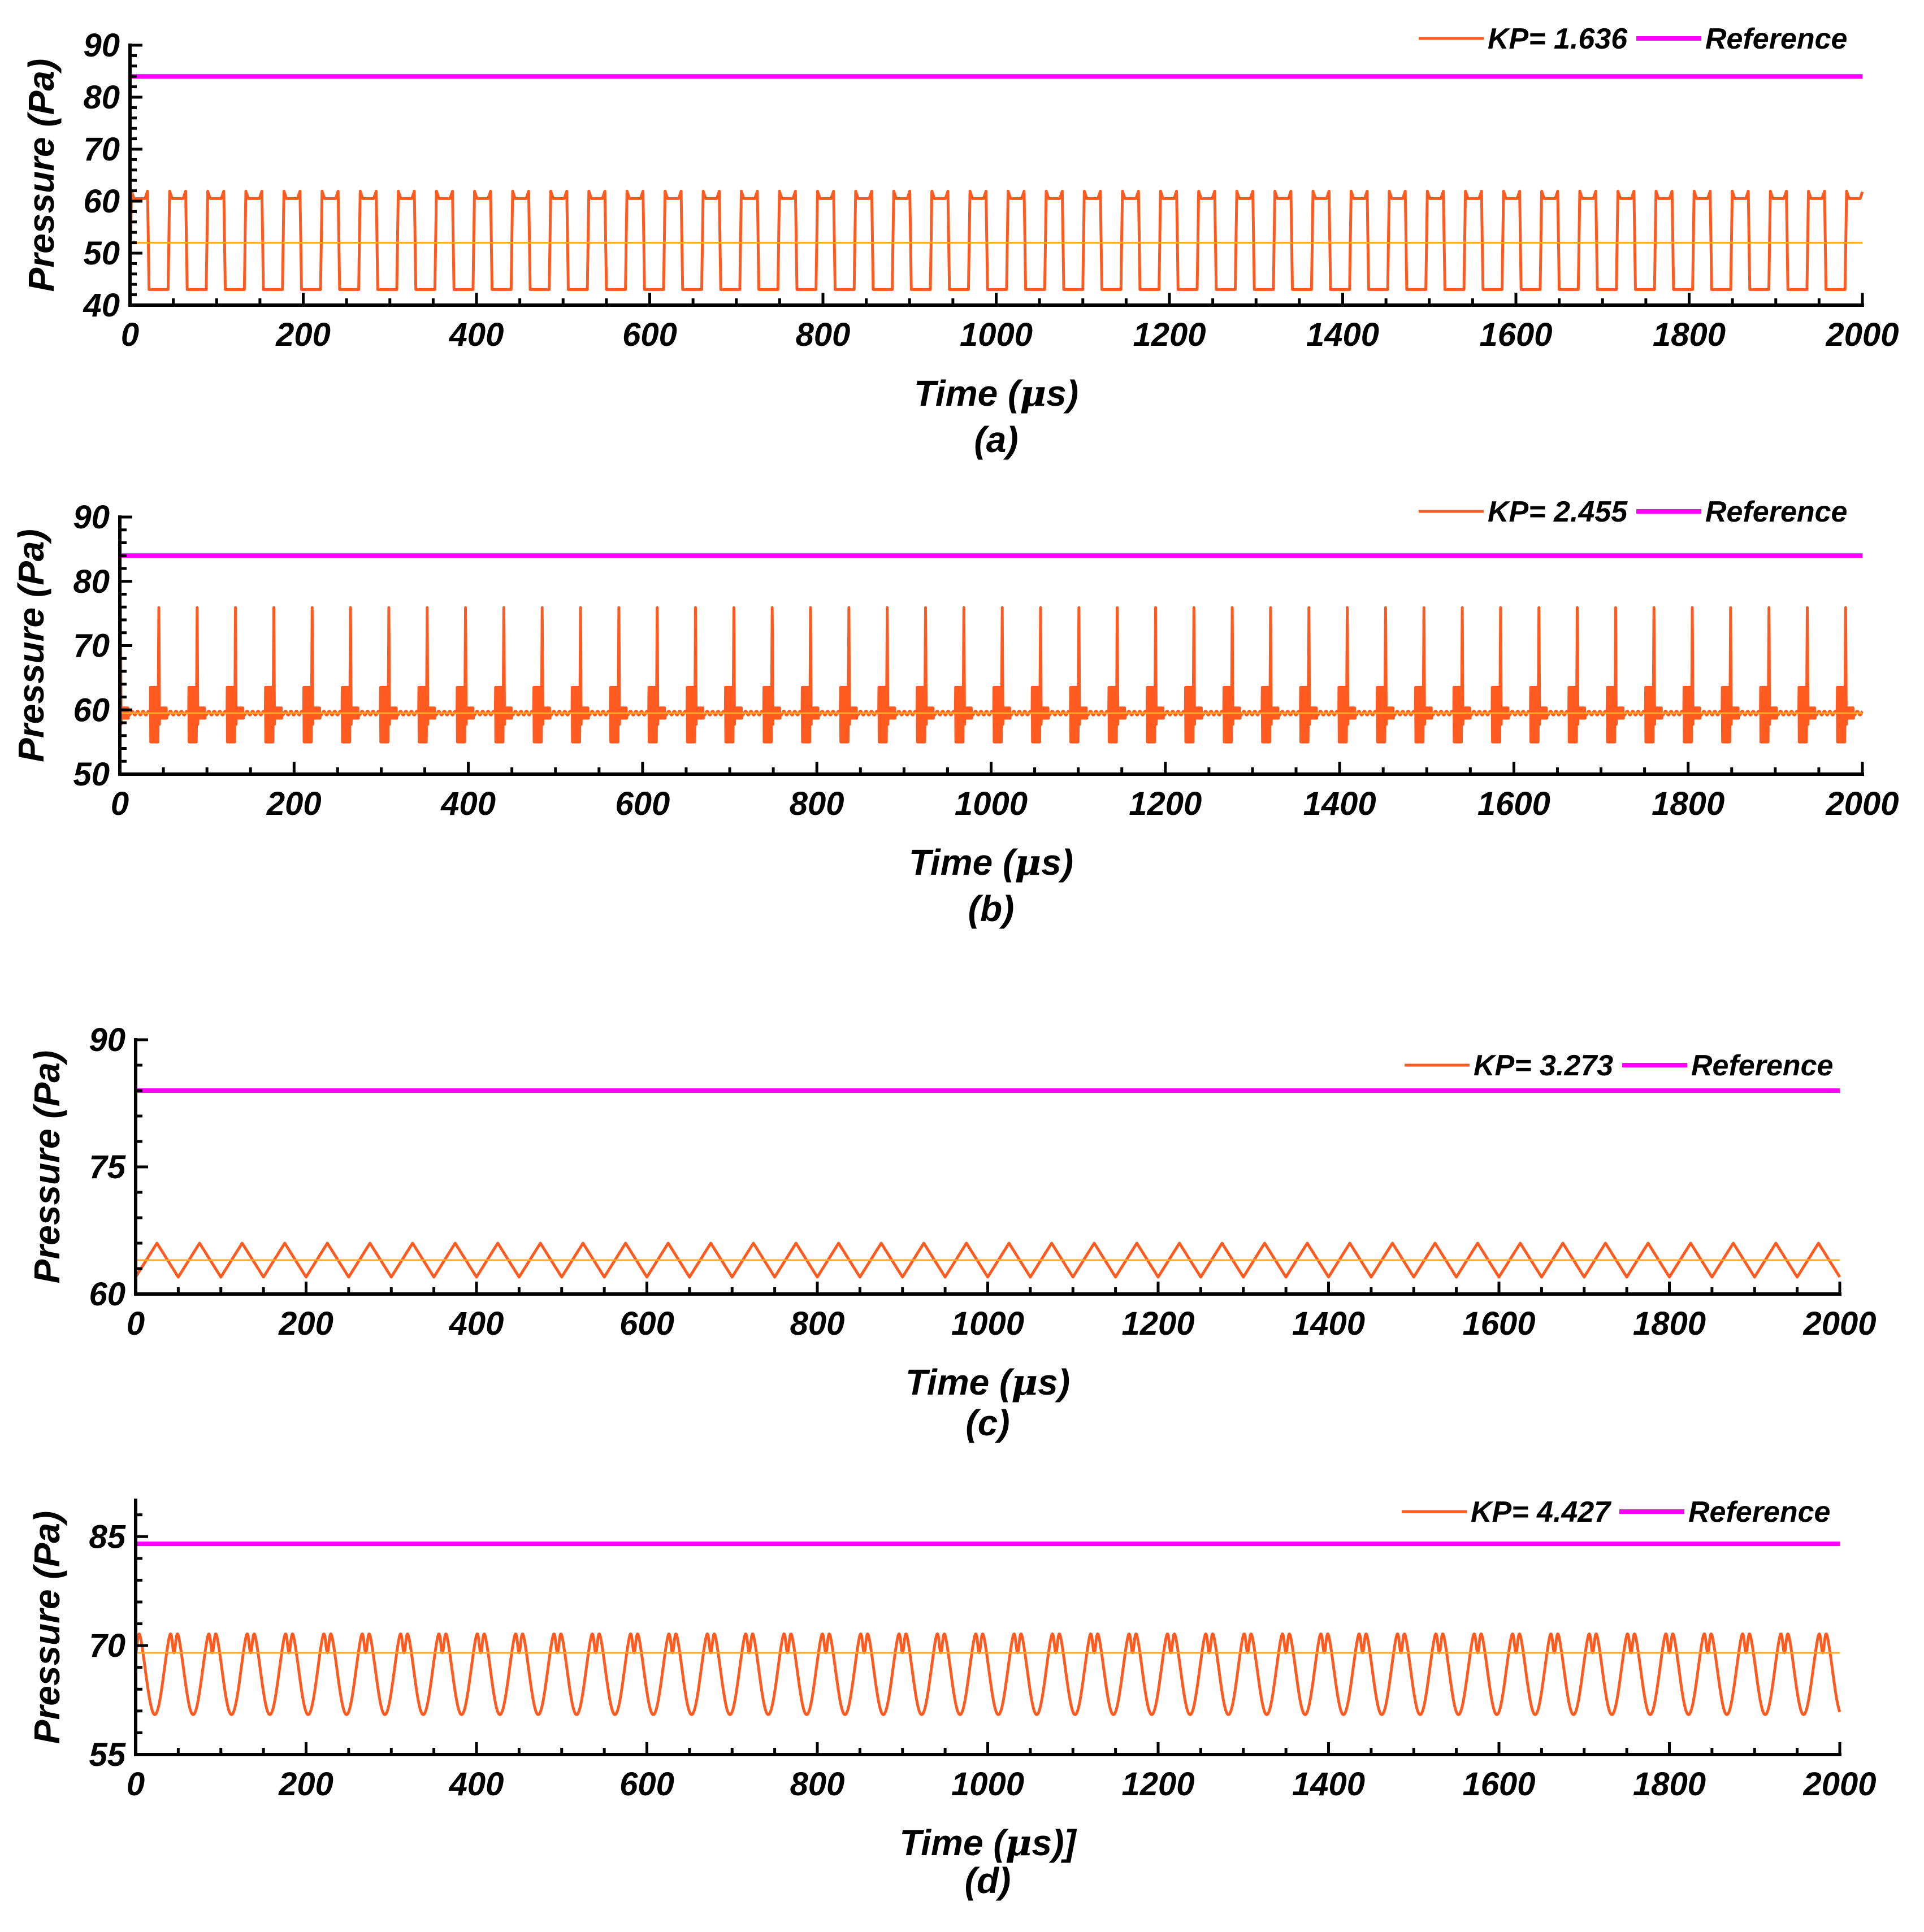 Image resolution: width=1924 pixels, height=1932 pixels. What do you see at coordinates (107, 1536) in the screenshot?
I see `y-tick-label: 85` at bounding box center [107, 1536].